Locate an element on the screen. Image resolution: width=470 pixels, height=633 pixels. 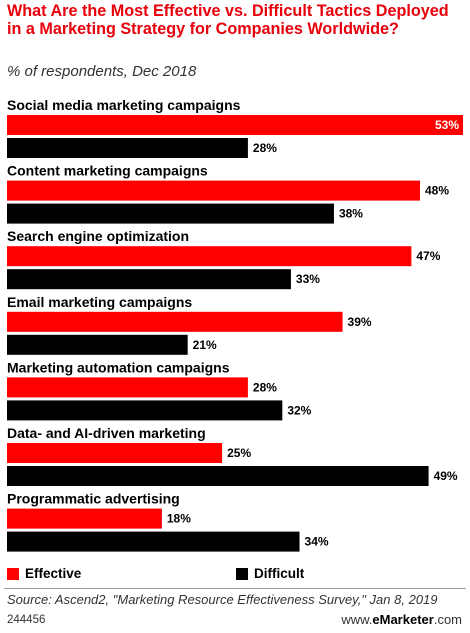
value-label-effective: 25% is located at coordinates (239, 453).